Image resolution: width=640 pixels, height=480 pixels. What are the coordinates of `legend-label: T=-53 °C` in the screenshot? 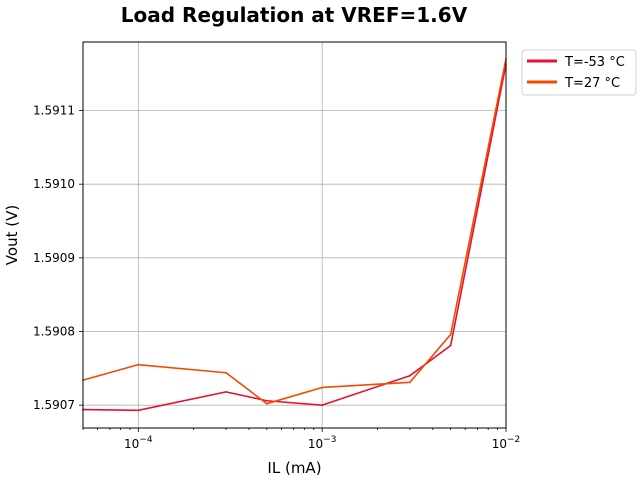 It's located at (594, 62).